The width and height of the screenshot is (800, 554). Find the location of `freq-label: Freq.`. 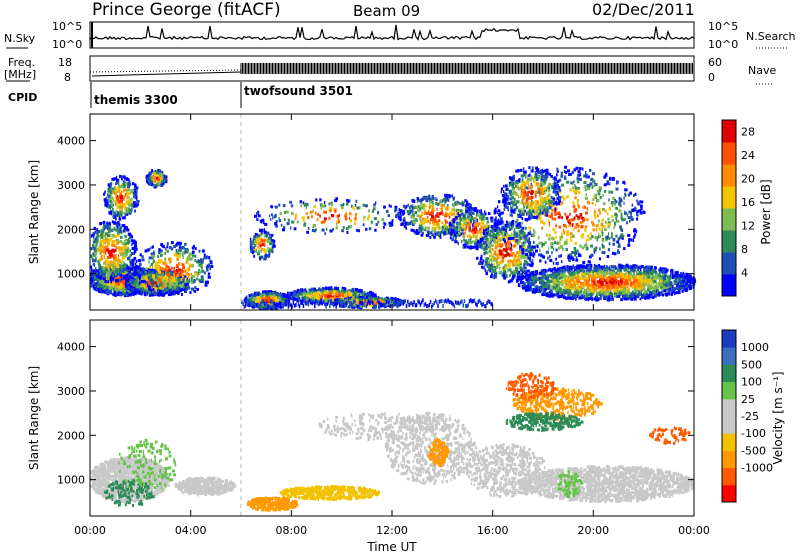

freq-label: Freq. is located at coordinates (21, 62).